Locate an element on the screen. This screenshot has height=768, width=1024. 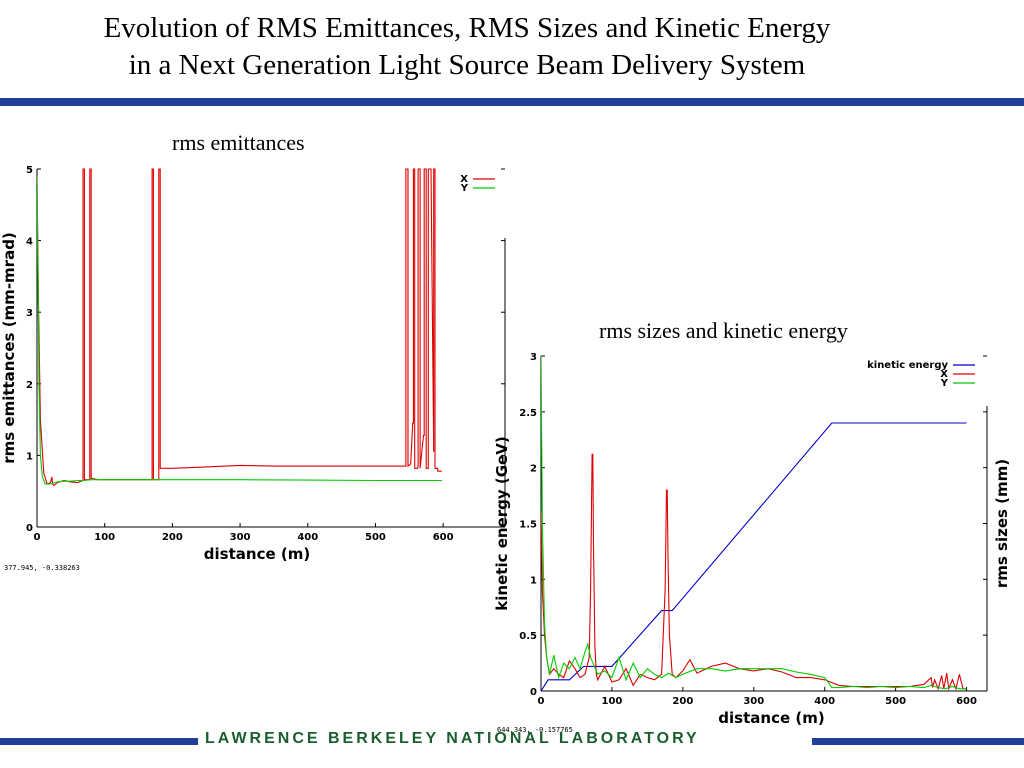
y-tick-label: 5 is located at coordinates (29, 170).